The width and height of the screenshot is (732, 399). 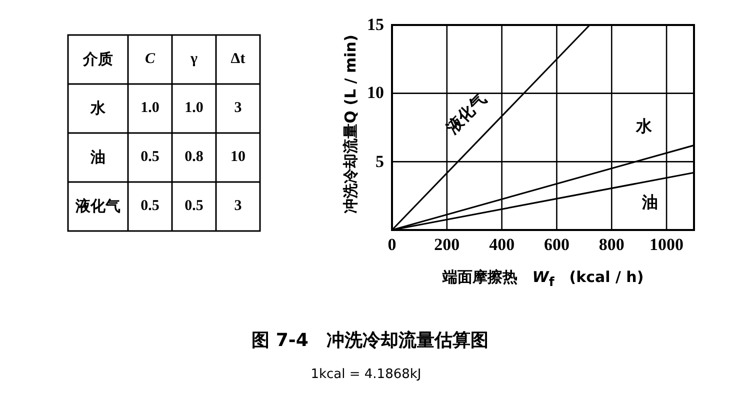 I want to click on text: 10, so click(x=238, y=157).